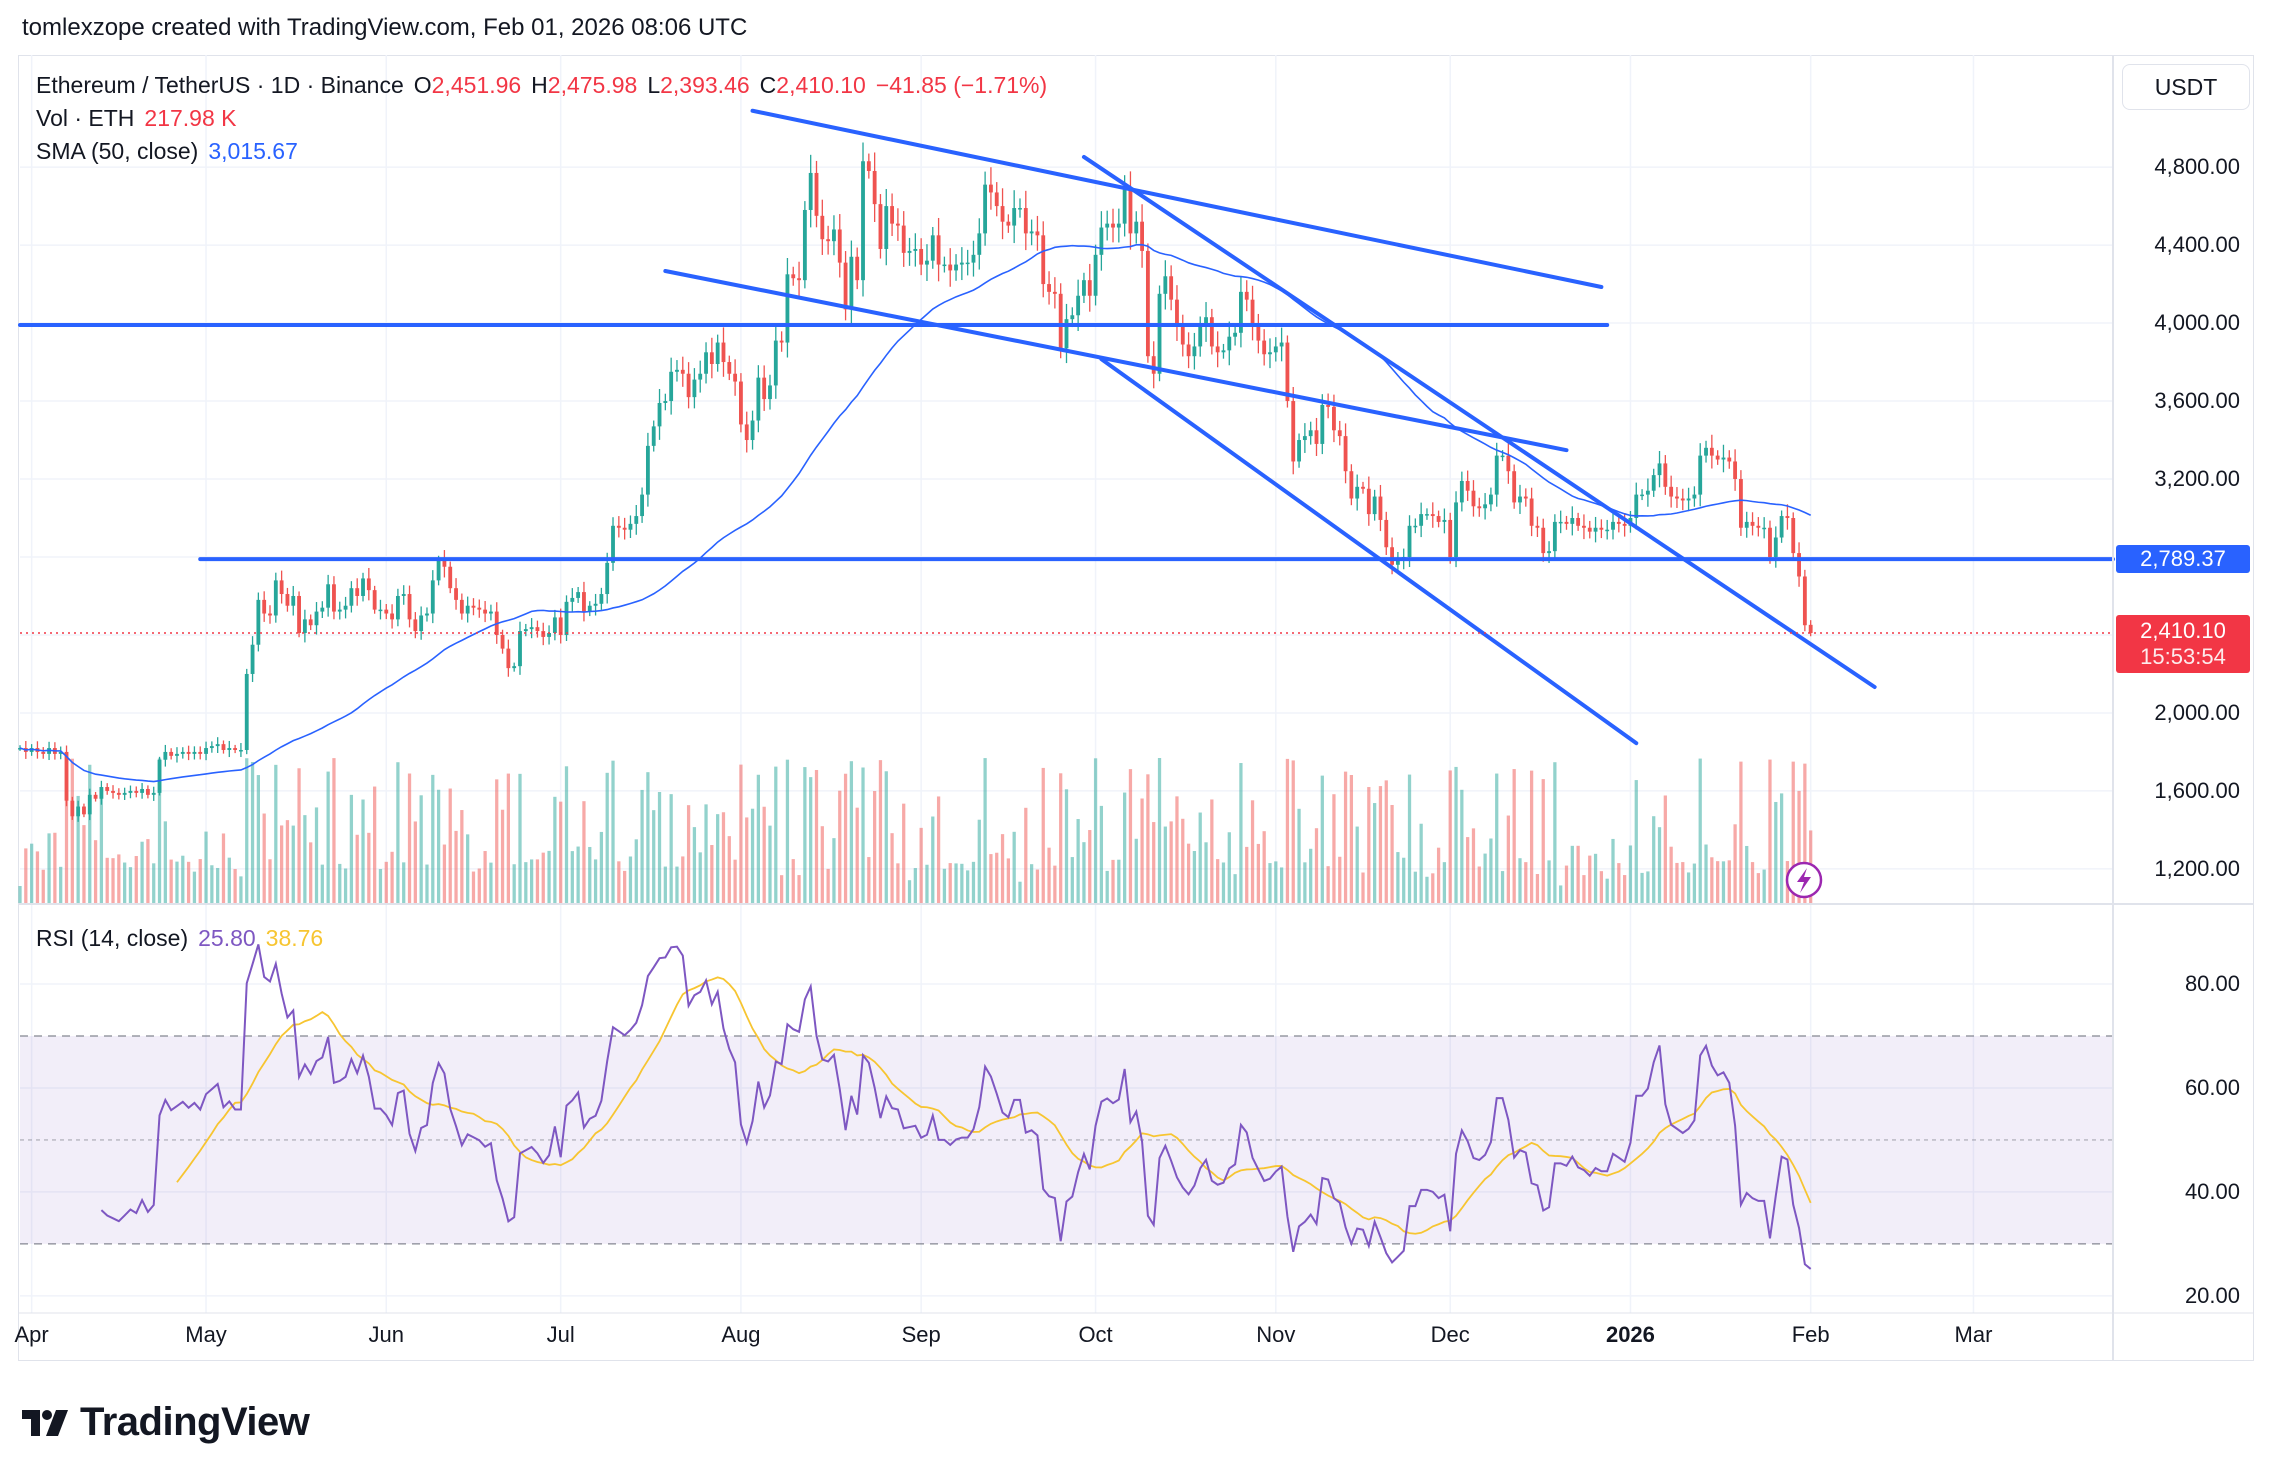 This screenshot has height=1482, width=2276. I want to click on price-tick-label: 4,800.00, so click(2197, 167).